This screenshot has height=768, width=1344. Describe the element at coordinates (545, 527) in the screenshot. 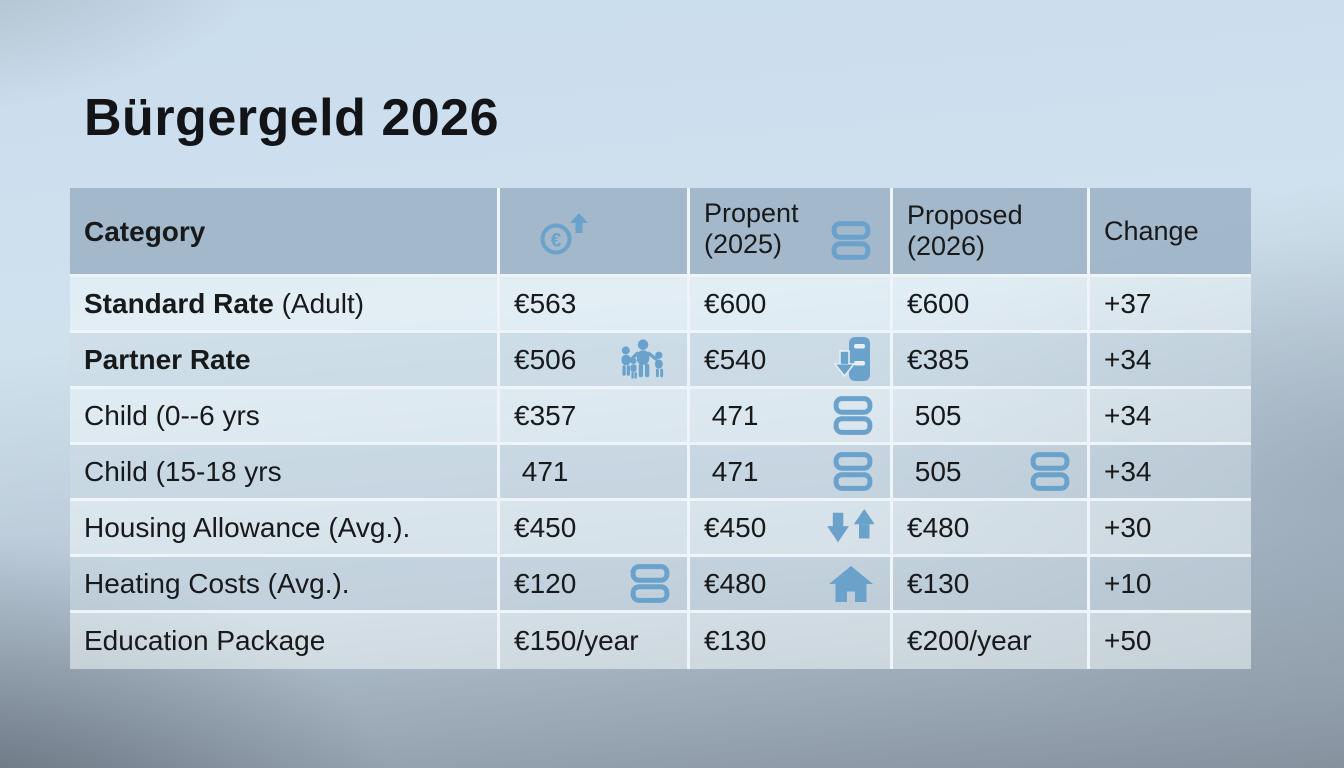

I see `value-current: €450` at that location.